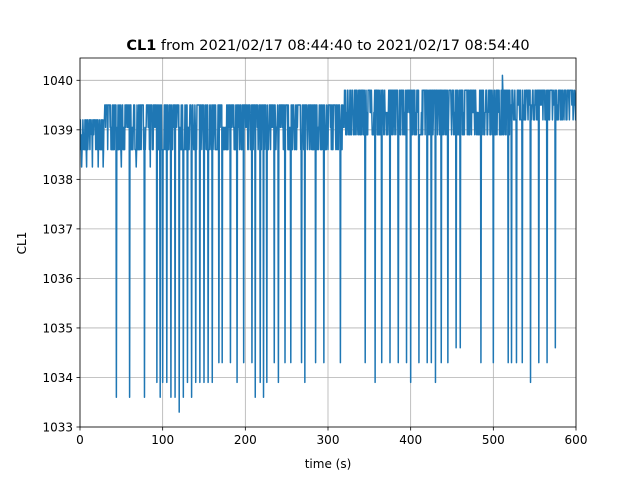 The image size is (640, 480). What do you see at coordinates (80, 440) in the screenshot?
I see `x-tick-label: 0` at bounding box center [80, 440].